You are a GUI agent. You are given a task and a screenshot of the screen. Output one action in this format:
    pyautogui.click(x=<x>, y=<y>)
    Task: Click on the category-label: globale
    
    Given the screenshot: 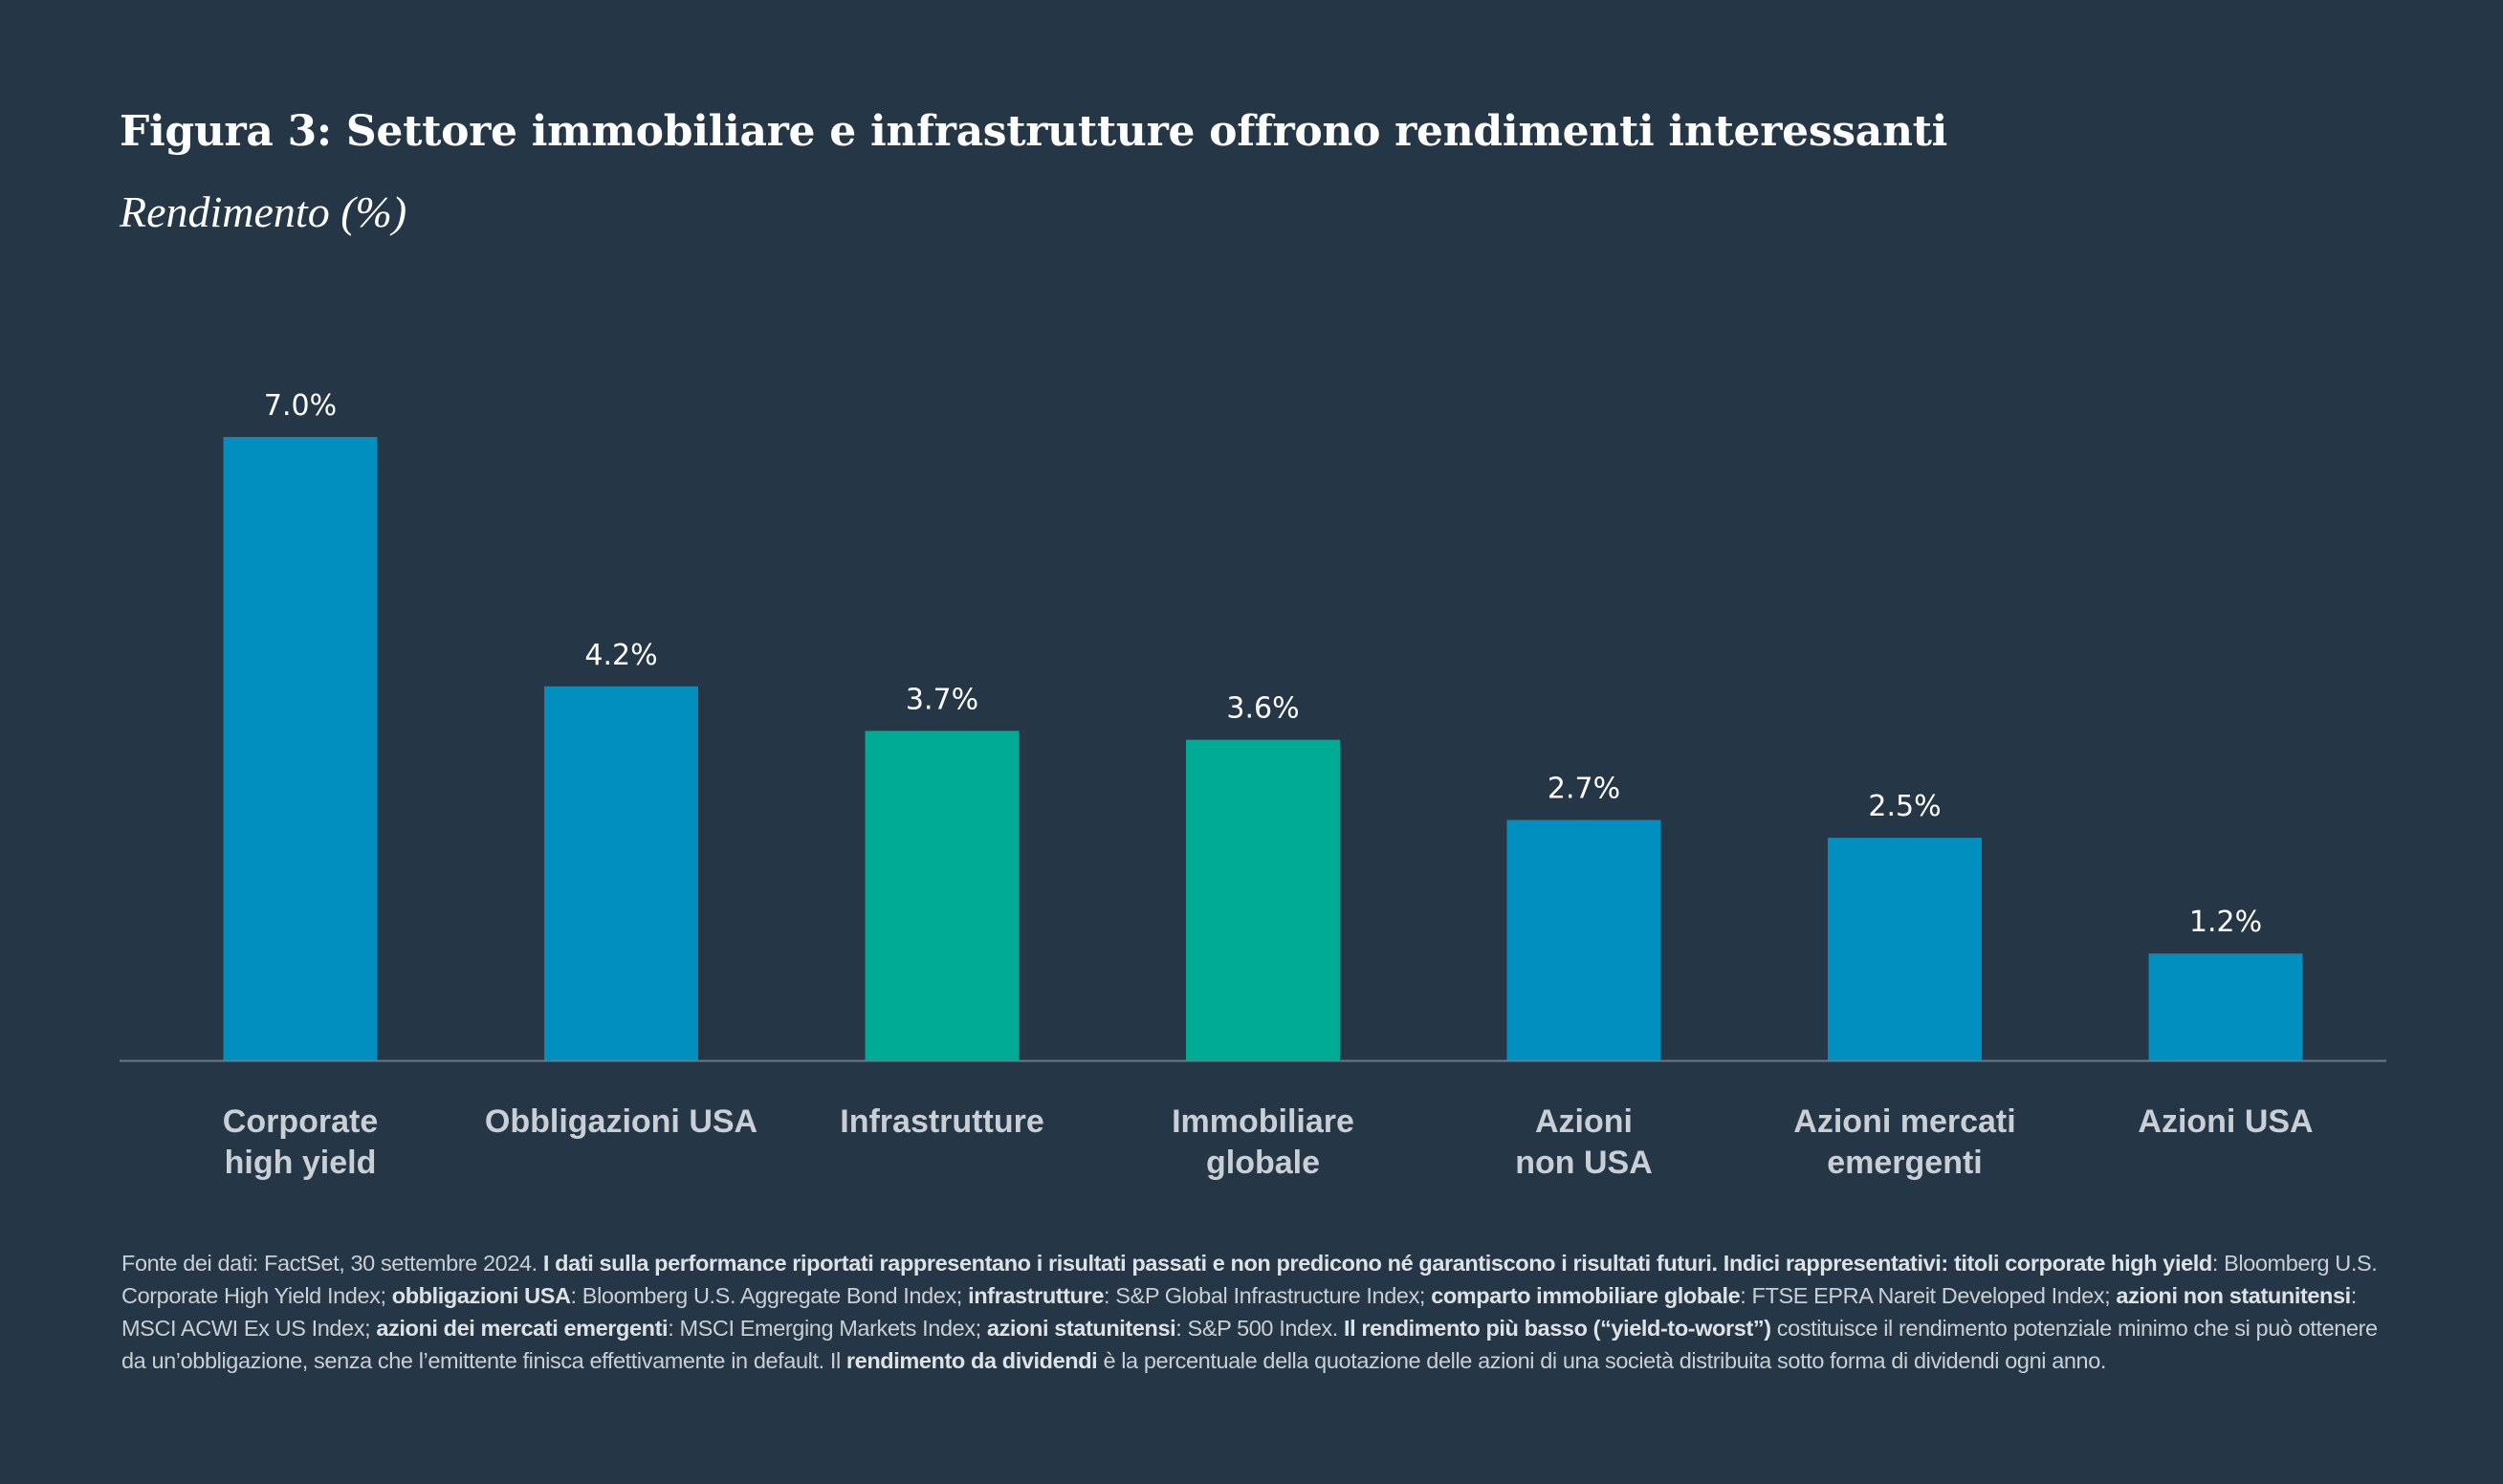 What is the action you would take?
    pyautogui.click(x=1263, y=1163)
    